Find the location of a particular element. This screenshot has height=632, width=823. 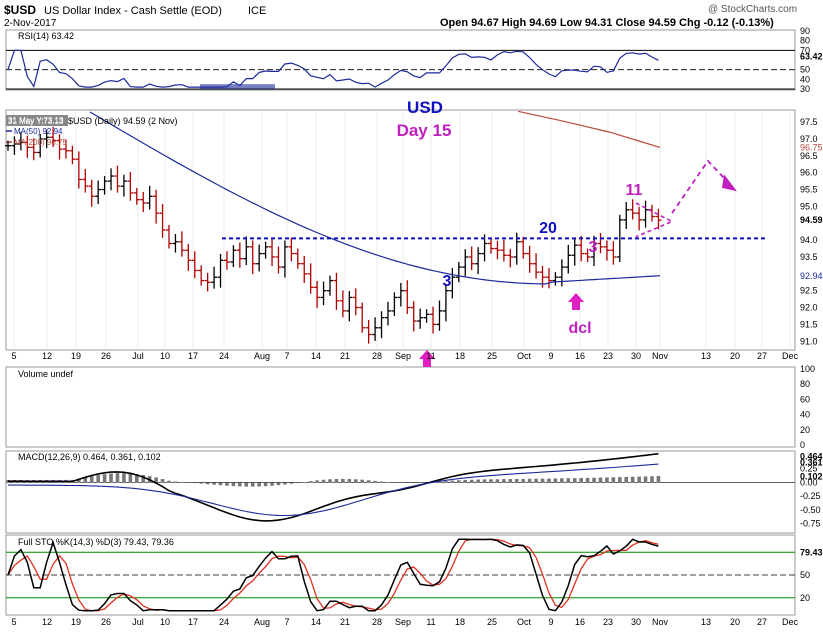

x-tick-label: Sep is located at coordinates (403, 356).